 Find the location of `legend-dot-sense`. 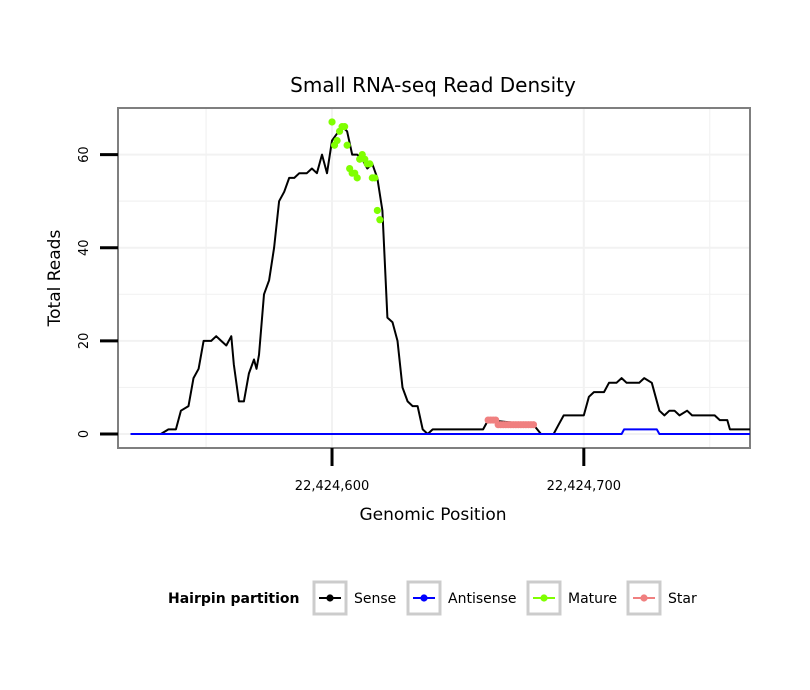

legend-dot-sense is located at coordinates (330, 598).